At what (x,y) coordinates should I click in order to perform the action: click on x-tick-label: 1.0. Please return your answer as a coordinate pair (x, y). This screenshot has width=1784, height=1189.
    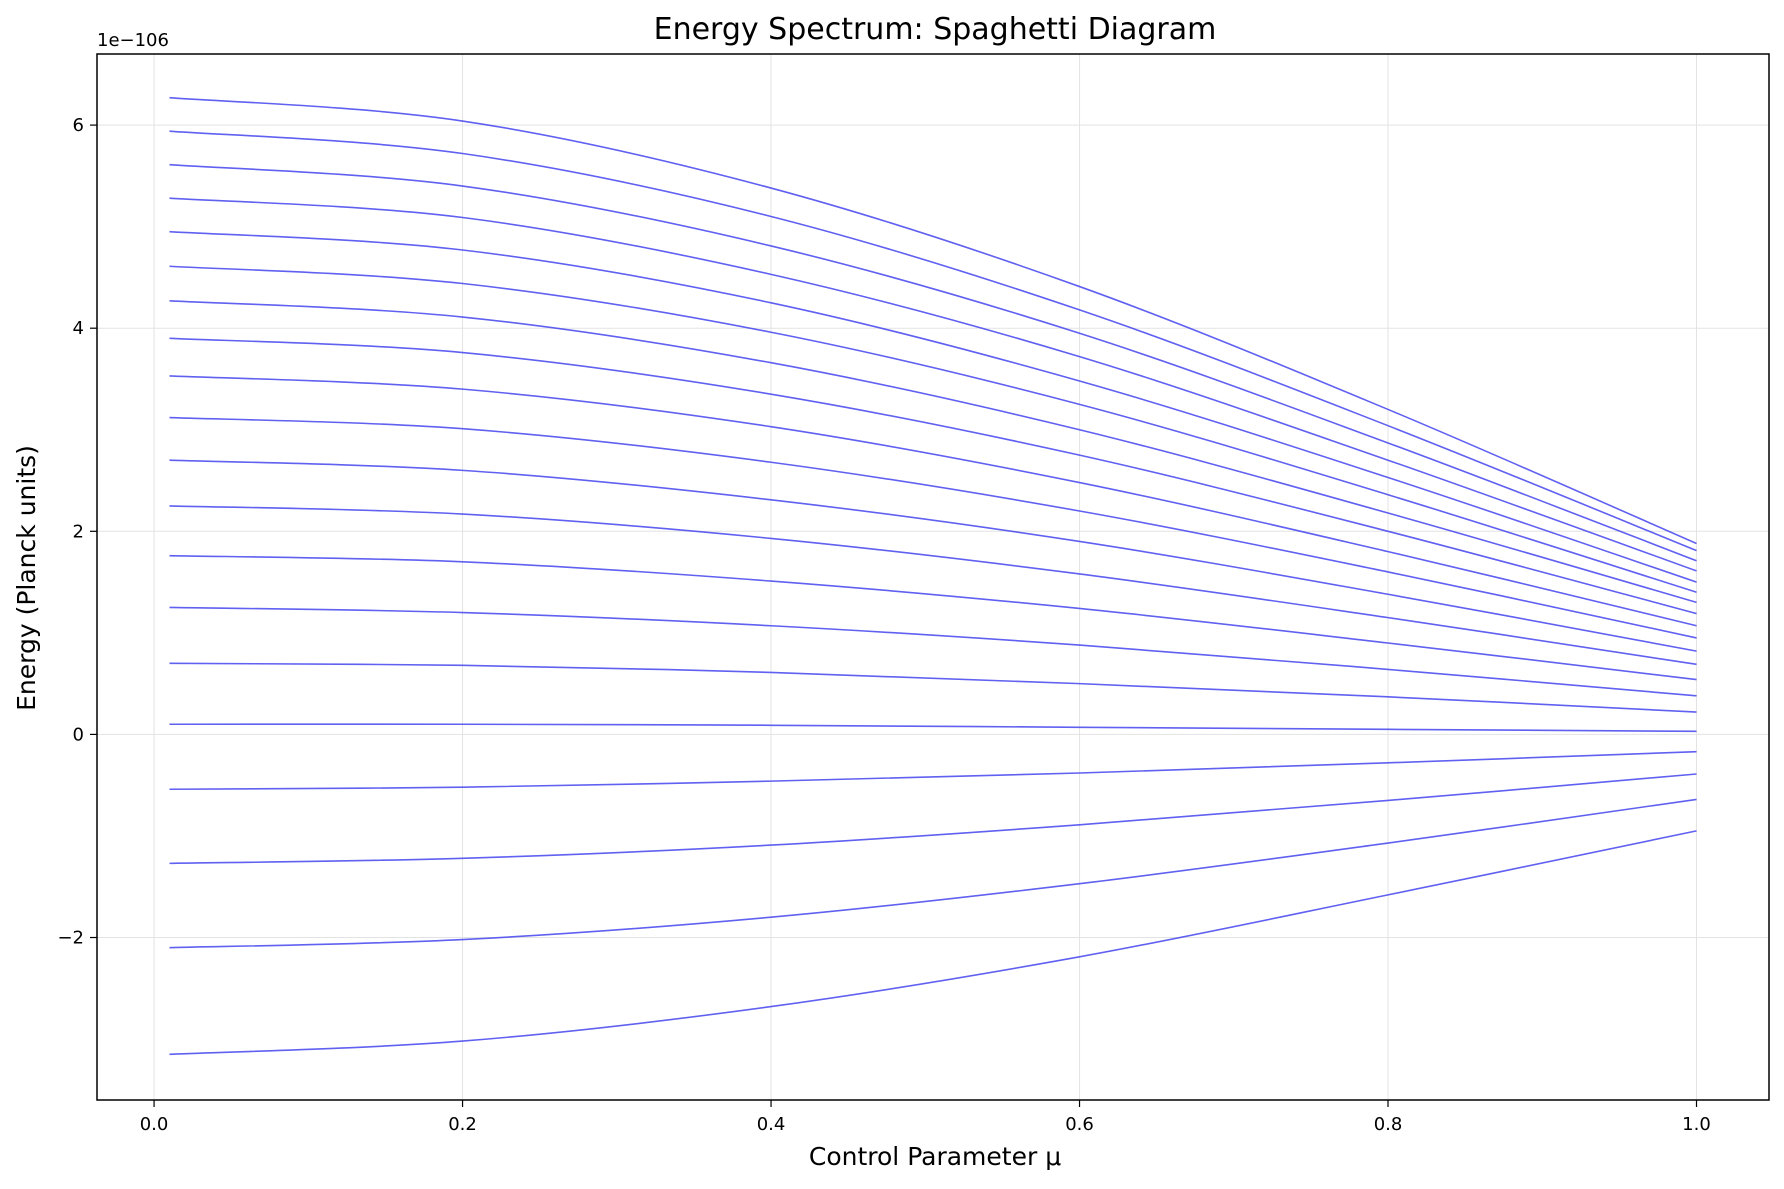
    Looking at the image, I should click on (1696, 1124).